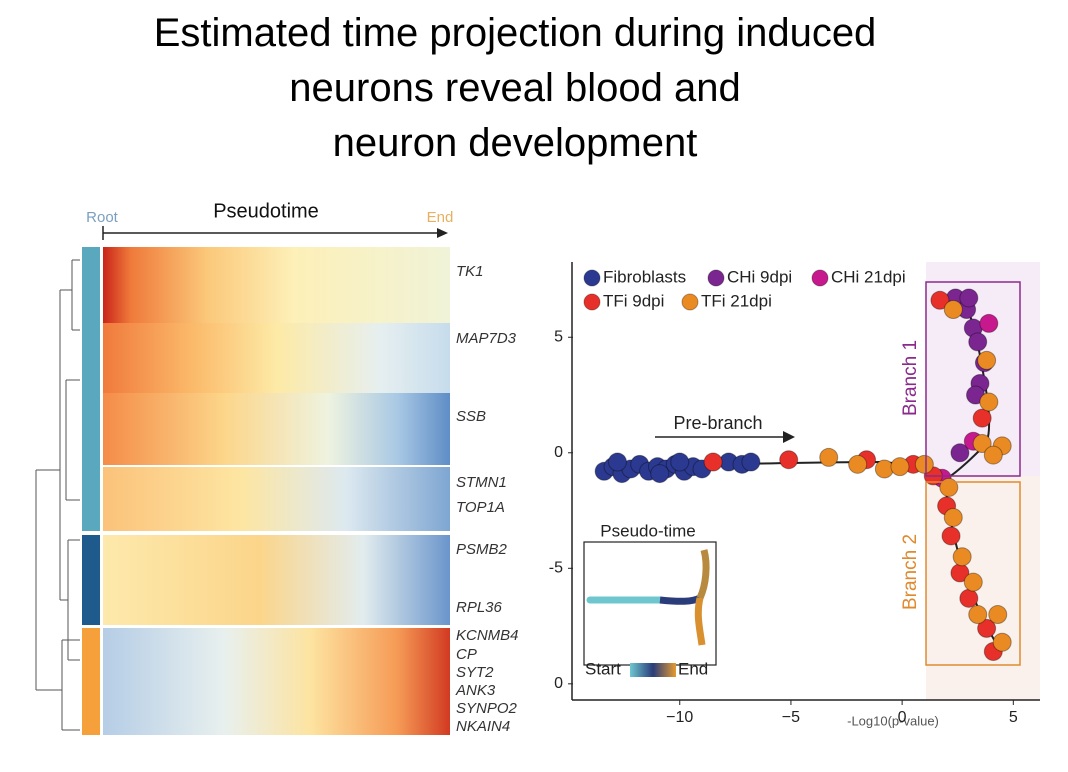  I want to click on gene-label: SYT2, so click(475, 672).